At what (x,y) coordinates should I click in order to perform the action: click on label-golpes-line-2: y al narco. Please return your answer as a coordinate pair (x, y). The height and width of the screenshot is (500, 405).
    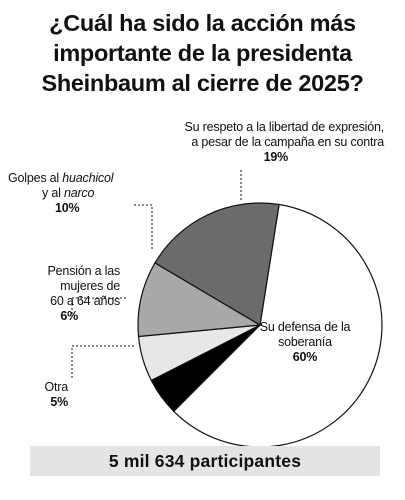
    Looking at the image, I should click on (68, 193).